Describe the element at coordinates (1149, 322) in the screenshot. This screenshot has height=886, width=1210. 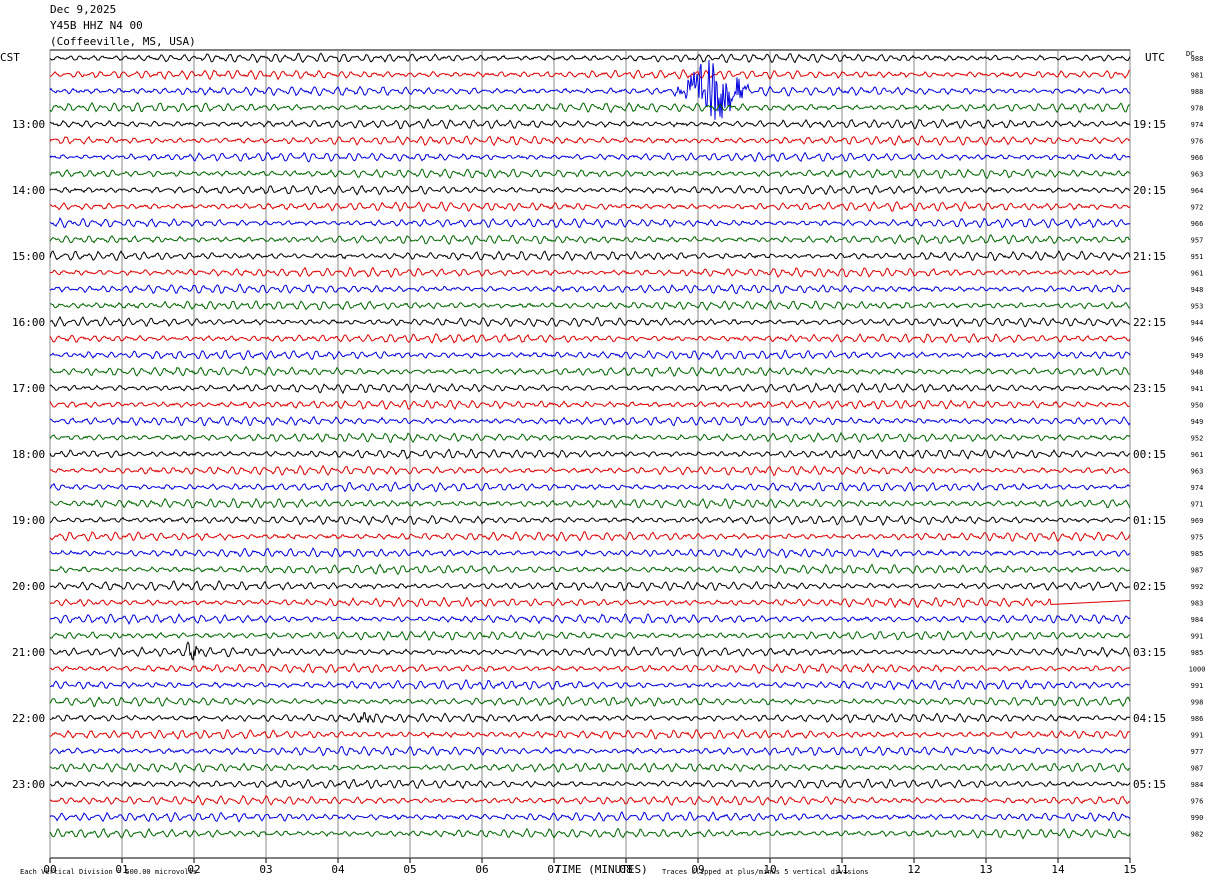
I see `utc-hour-label: 22:15` at that location.